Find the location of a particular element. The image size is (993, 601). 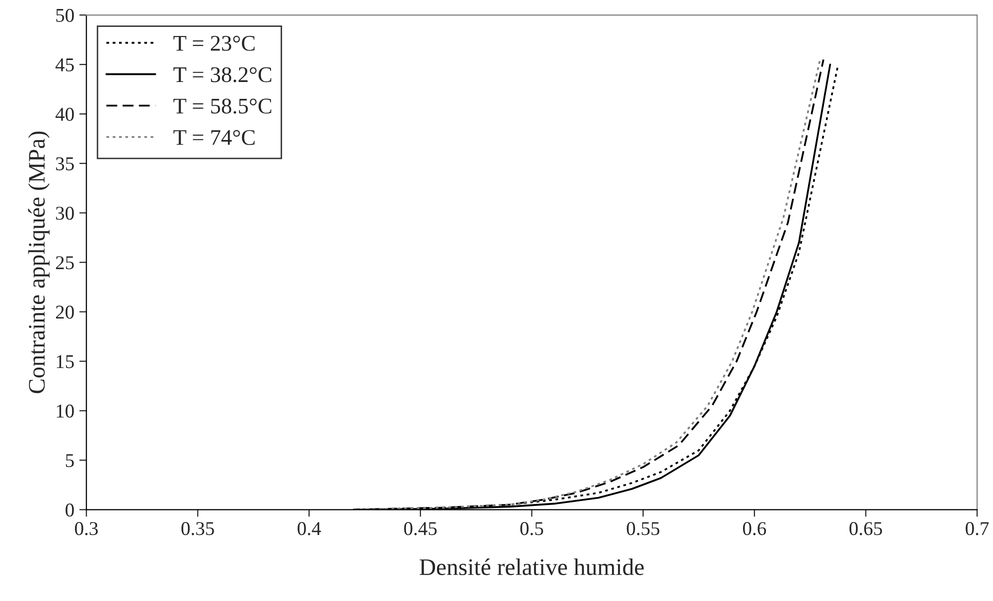

y-tick-label: 45 is located at coordinates (65, 65).